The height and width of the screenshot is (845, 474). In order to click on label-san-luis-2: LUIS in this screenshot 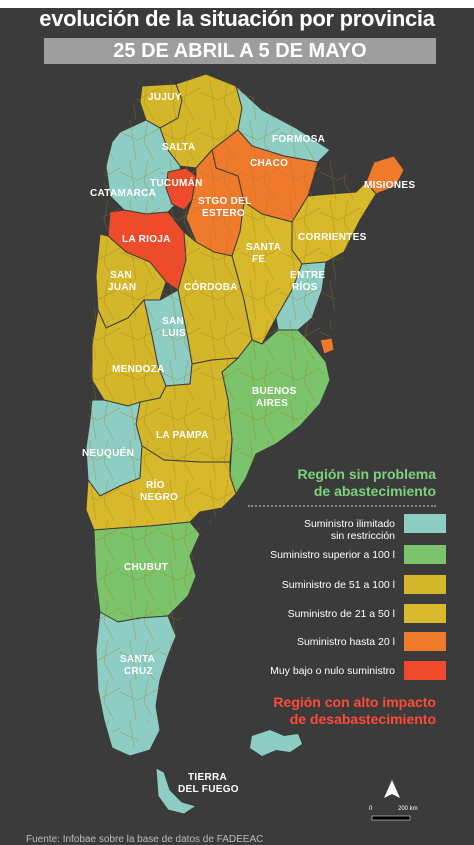, I will do `click(174, 333)`.